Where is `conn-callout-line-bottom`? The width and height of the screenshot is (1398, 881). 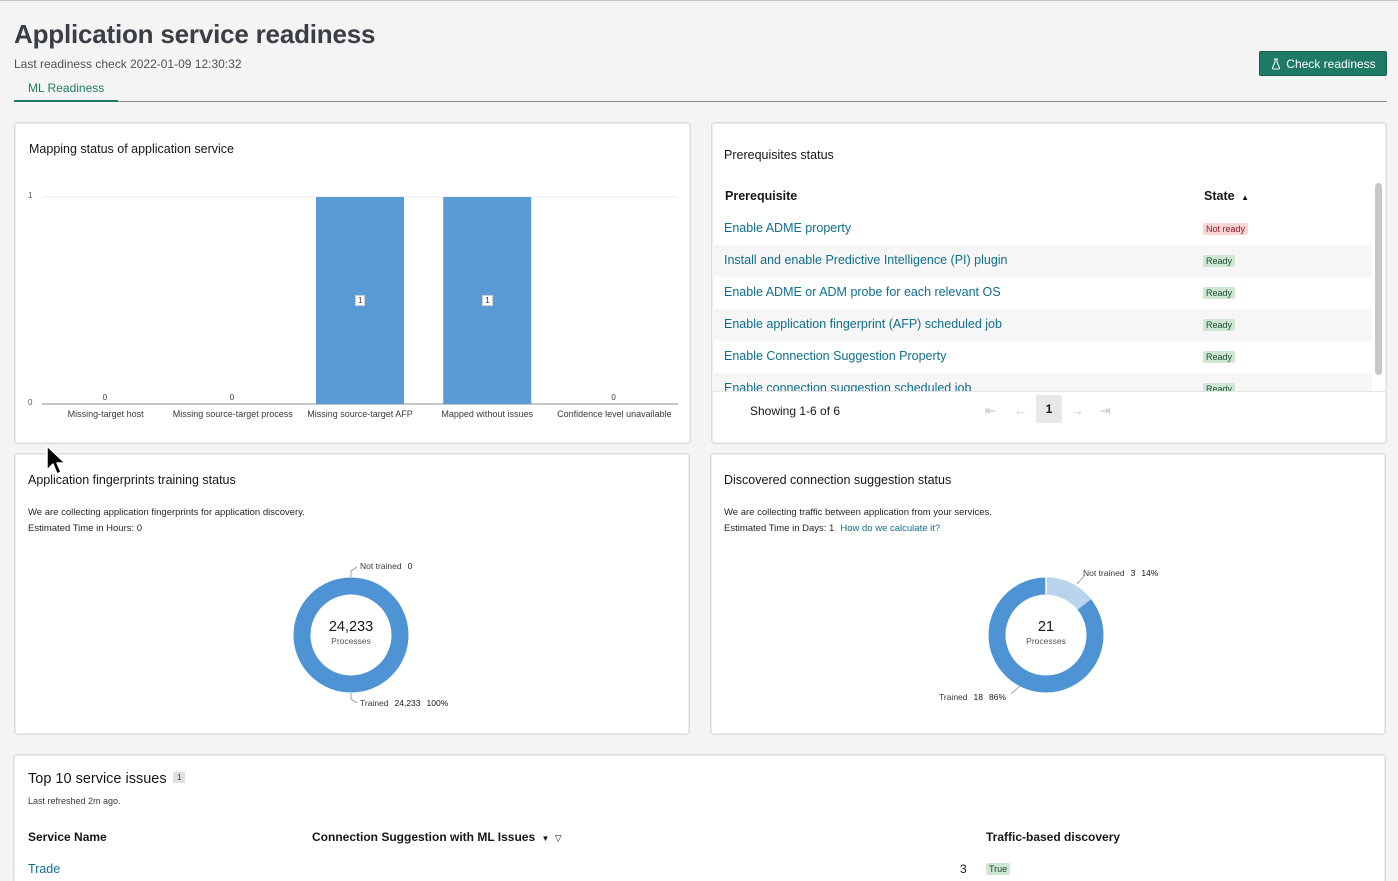
conn-callout-line-bottom is located at coordinates (1016, 689).